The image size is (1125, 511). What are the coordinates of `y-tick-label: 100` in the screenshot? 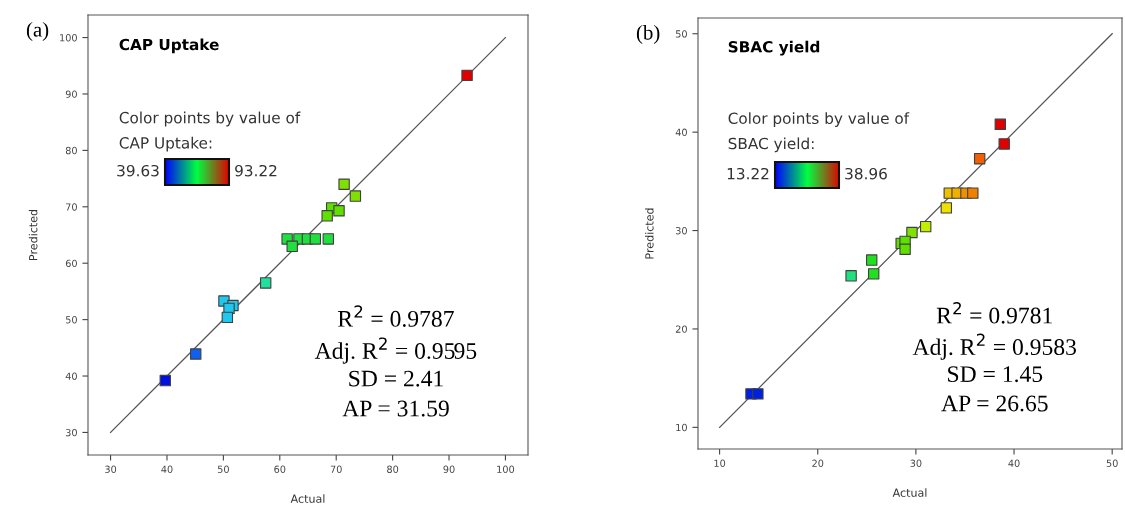 It's located at (68, 38).